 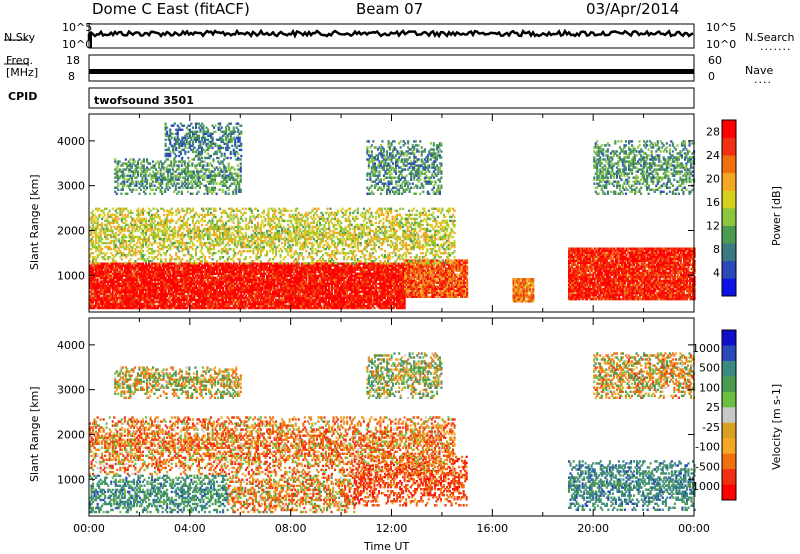 What do you see at coordinates (721, 44) in the screenshot?
I see `nsearch-tick-bottom: 10^0` at bounding box center [721, 44].